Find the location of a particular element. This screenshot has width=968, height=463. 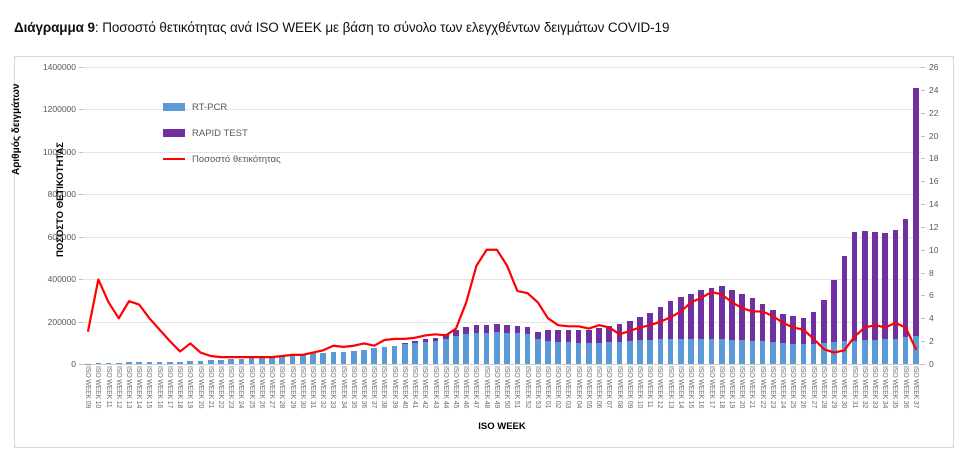

x-axis-tick-label: ISO WEEK 05 is located at coordinates (588, 387).